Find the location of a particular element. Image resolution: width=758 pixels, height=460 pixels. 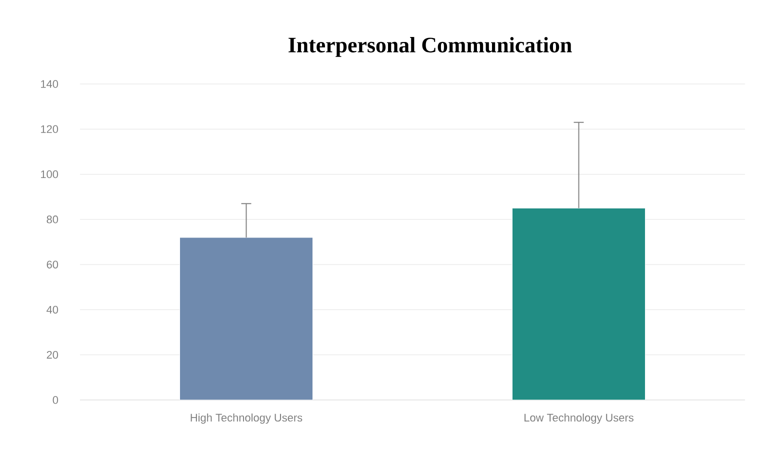

y-tick-label: 80 is located at coordinates (52, 220).